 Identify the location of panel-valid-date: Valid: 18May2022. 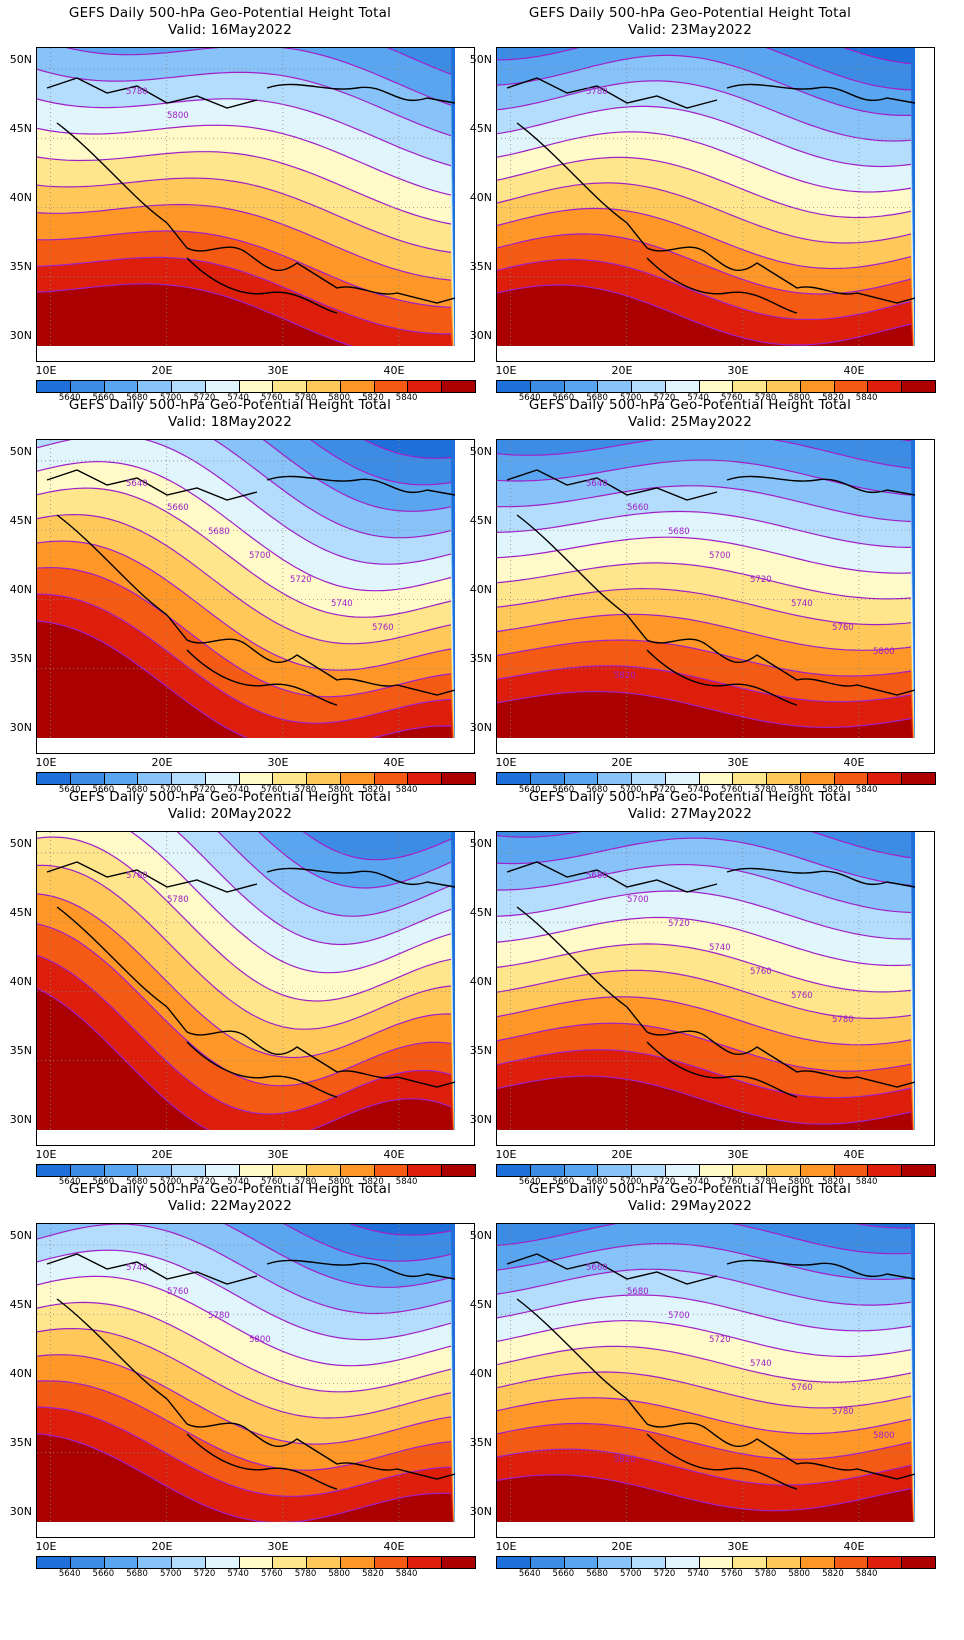
(229, 422).